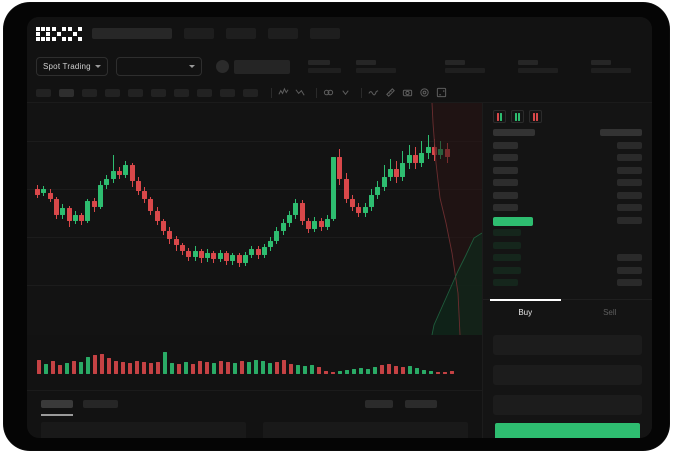 The width and height of the screenshot is (673, 453). Describe the element at coordinates (567, 345) in the screenshot. I see `order-type-field` at that location.